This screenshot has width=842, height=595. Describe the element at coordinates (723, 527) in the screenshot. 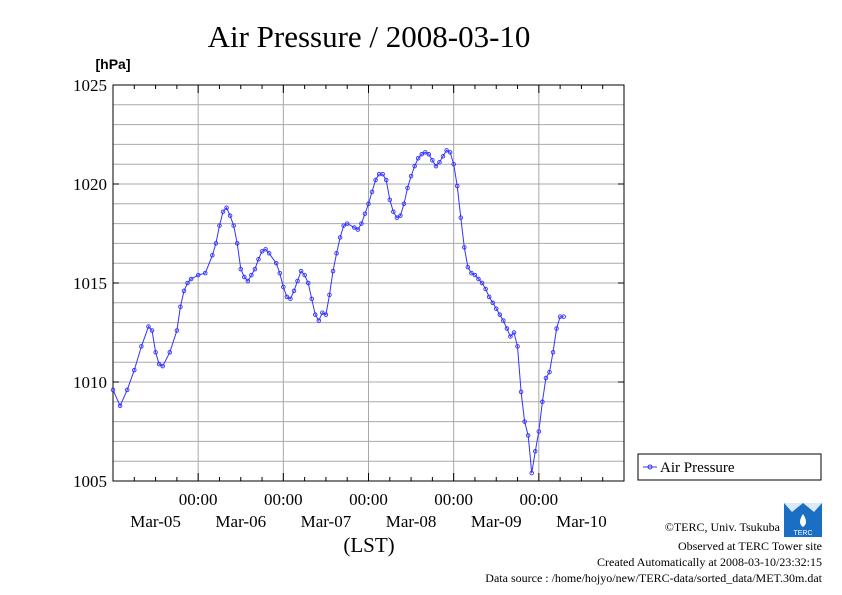

I see `copyright-text: ©TERC, Univ. Tsukuba` at that location.